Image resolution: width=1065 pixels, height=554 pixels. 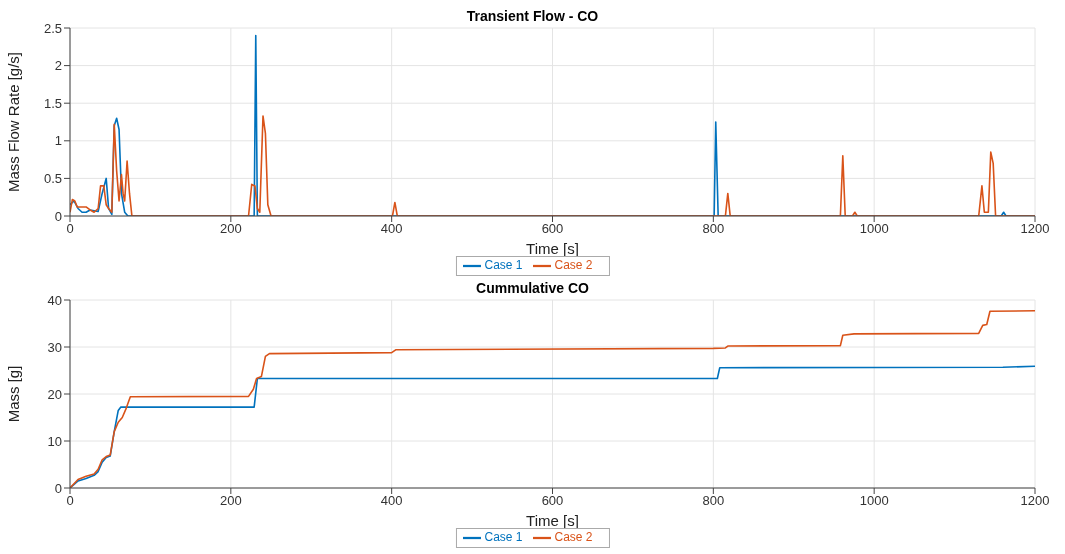 What do you see at coordinates (52, 179) in the screenshot?
I see `y-tick-label: 0.5` at bounding box center [52, 179].